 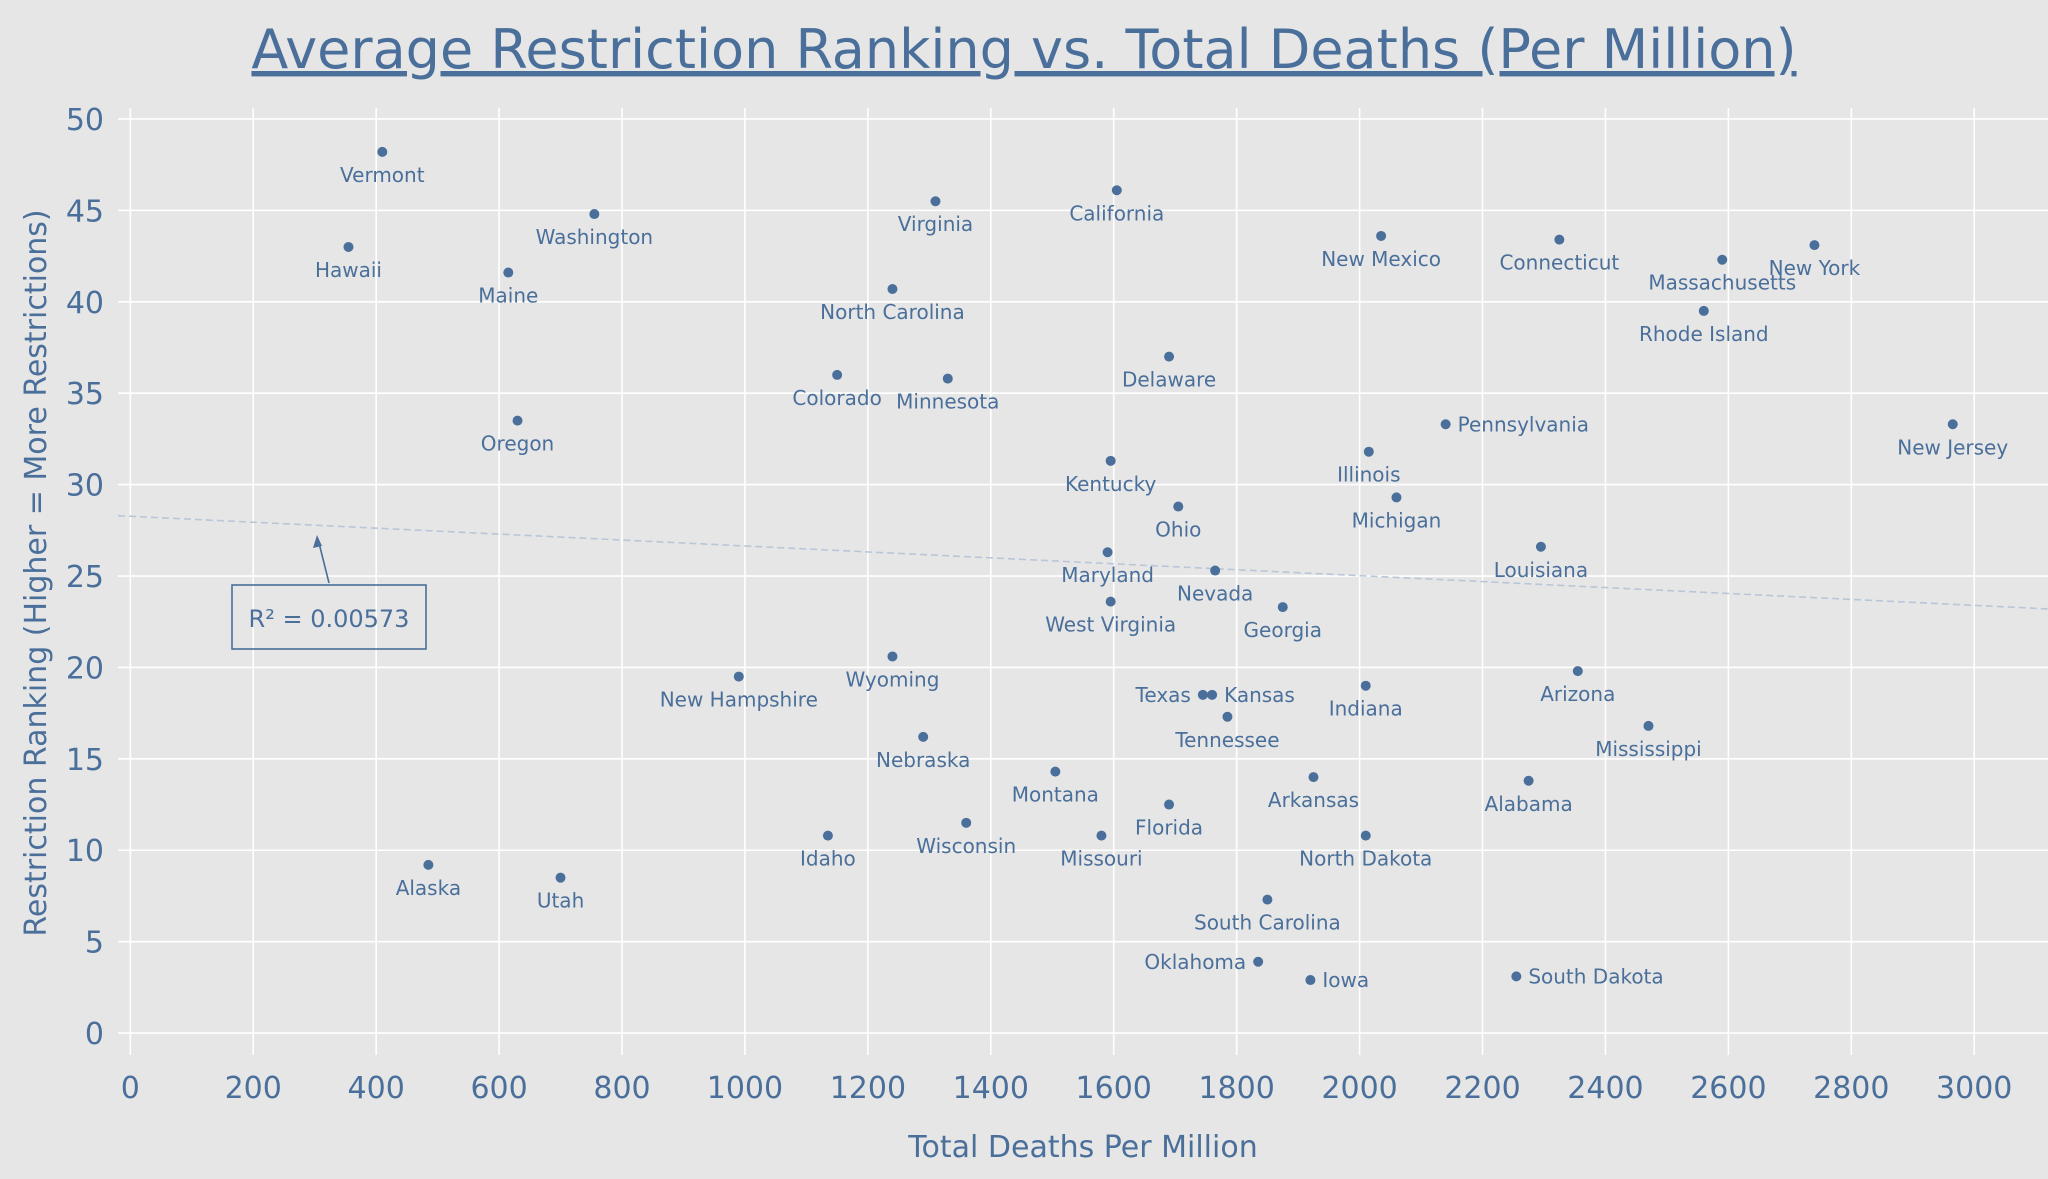 What do you see at coordinates (1251, 695) in the screenshot?
I see `data-point-group: Kansas` at bounding box center [1251, 695].